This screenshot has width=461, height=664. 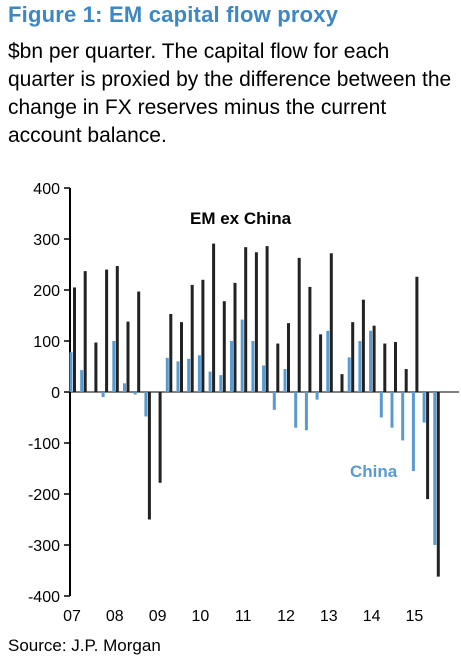 What do you see at coordinates (115, 616) in the screenshot?
I see `x-tick-label: 08` at bounding box center [115, 616].